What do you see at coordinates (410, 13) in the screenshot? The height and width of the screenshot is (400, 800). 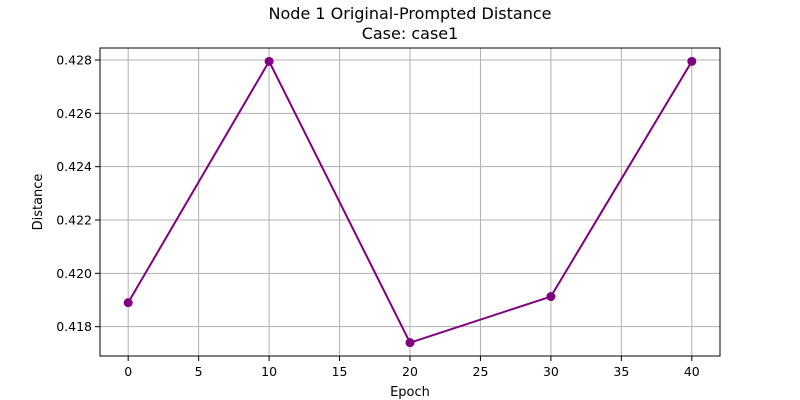 I see `chart-title: Node 1 Original-Prompted Distance` at bounding box center [410, 13].